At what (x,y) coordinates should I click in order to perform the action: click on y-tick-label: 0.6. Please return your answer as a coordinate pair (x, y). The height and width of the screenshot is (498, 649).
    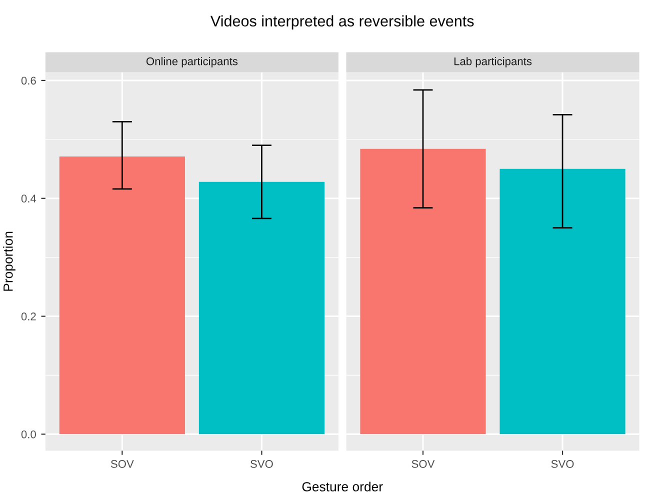
    Looking at the image, I should click on (28, 80).